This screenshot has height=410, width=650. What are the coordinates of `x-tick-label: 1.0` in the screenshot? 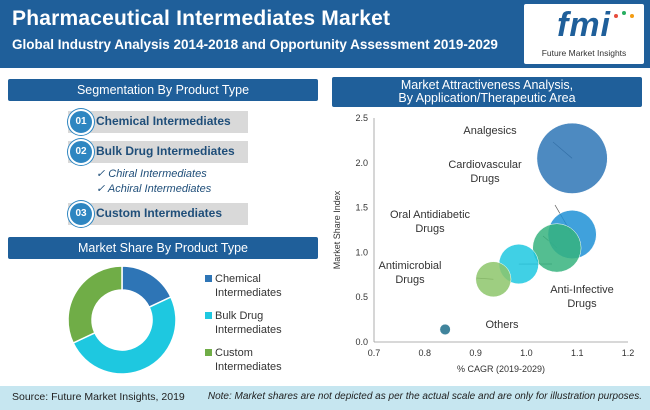 It's located at (526, 353).